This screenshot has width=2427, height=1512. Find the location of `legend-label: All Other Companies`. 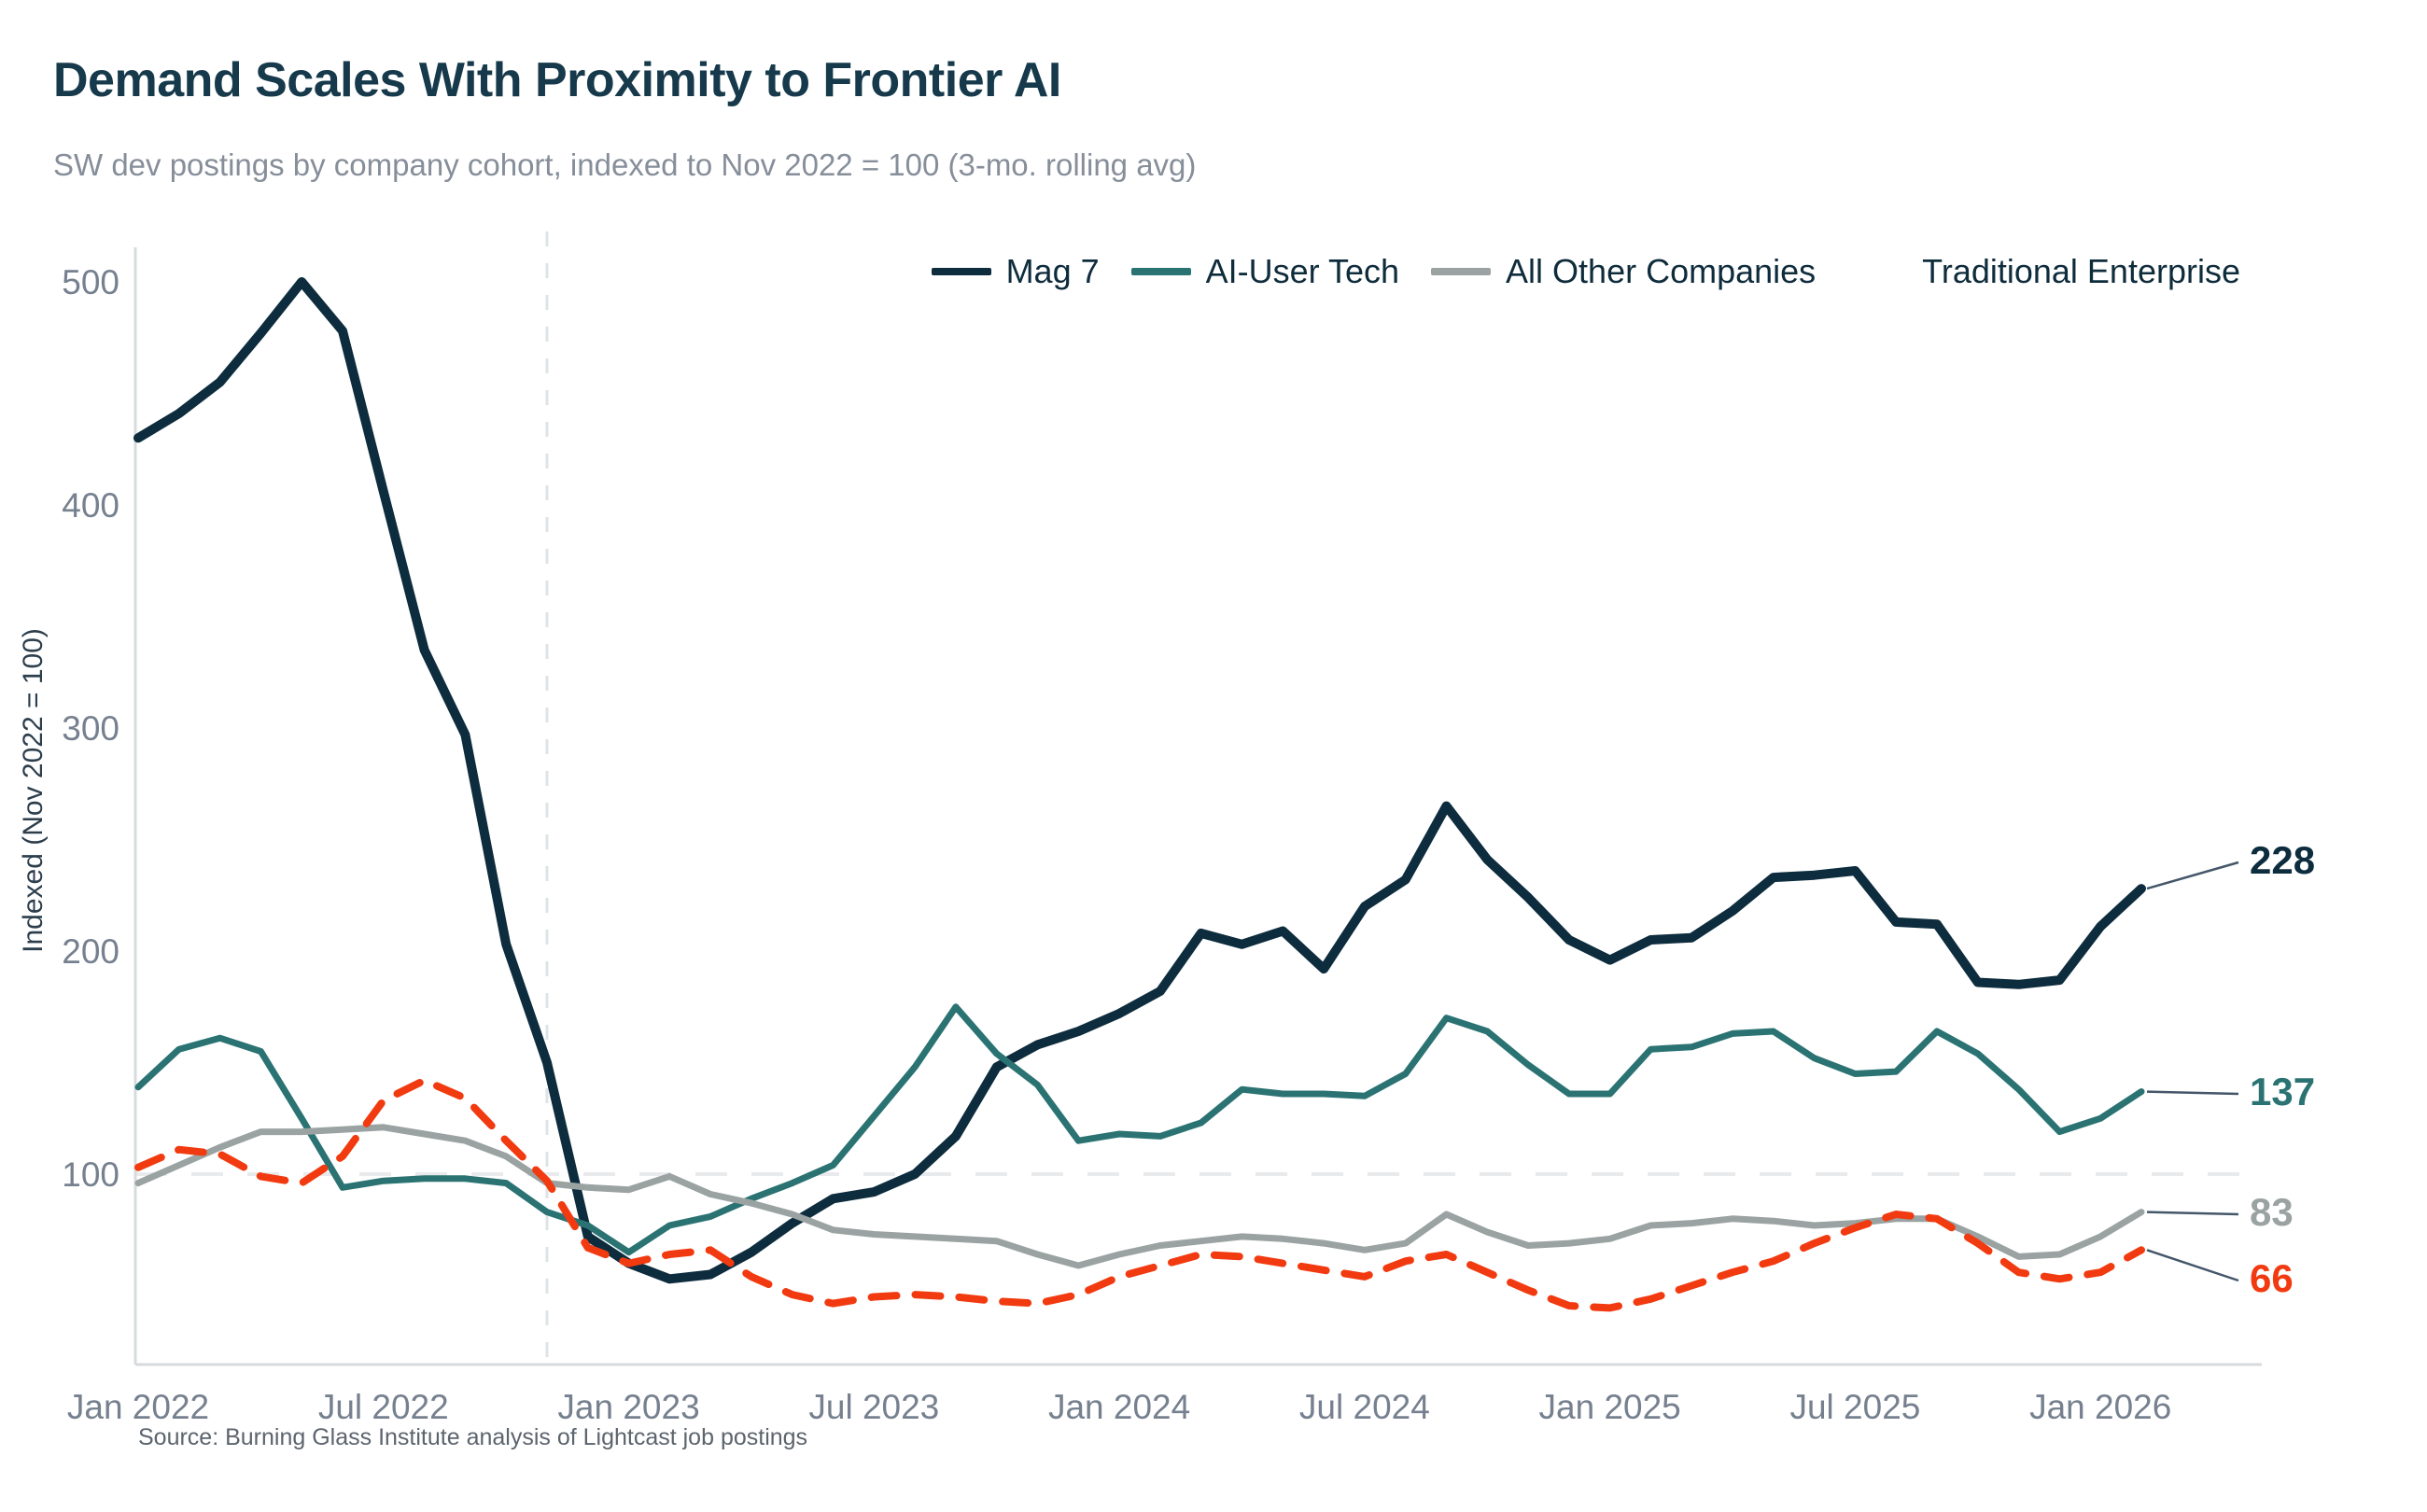

legend-label: All Other Companies is located at coordinates (1661, 271).